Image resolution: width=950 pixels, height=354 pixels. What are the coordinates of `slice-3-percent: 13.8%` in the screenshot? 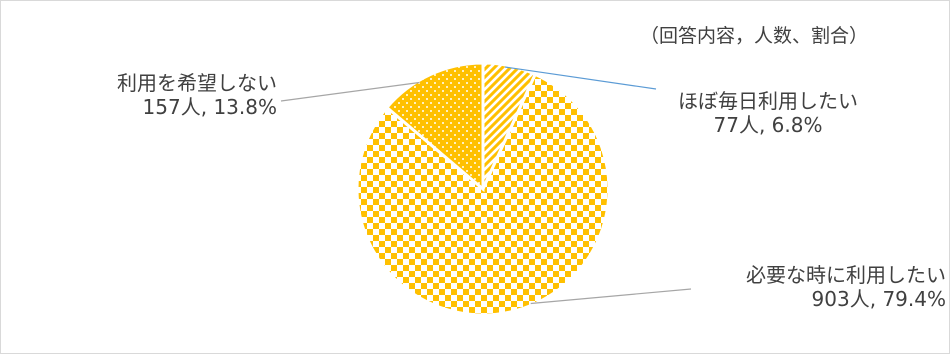 It's located at (245, 107).